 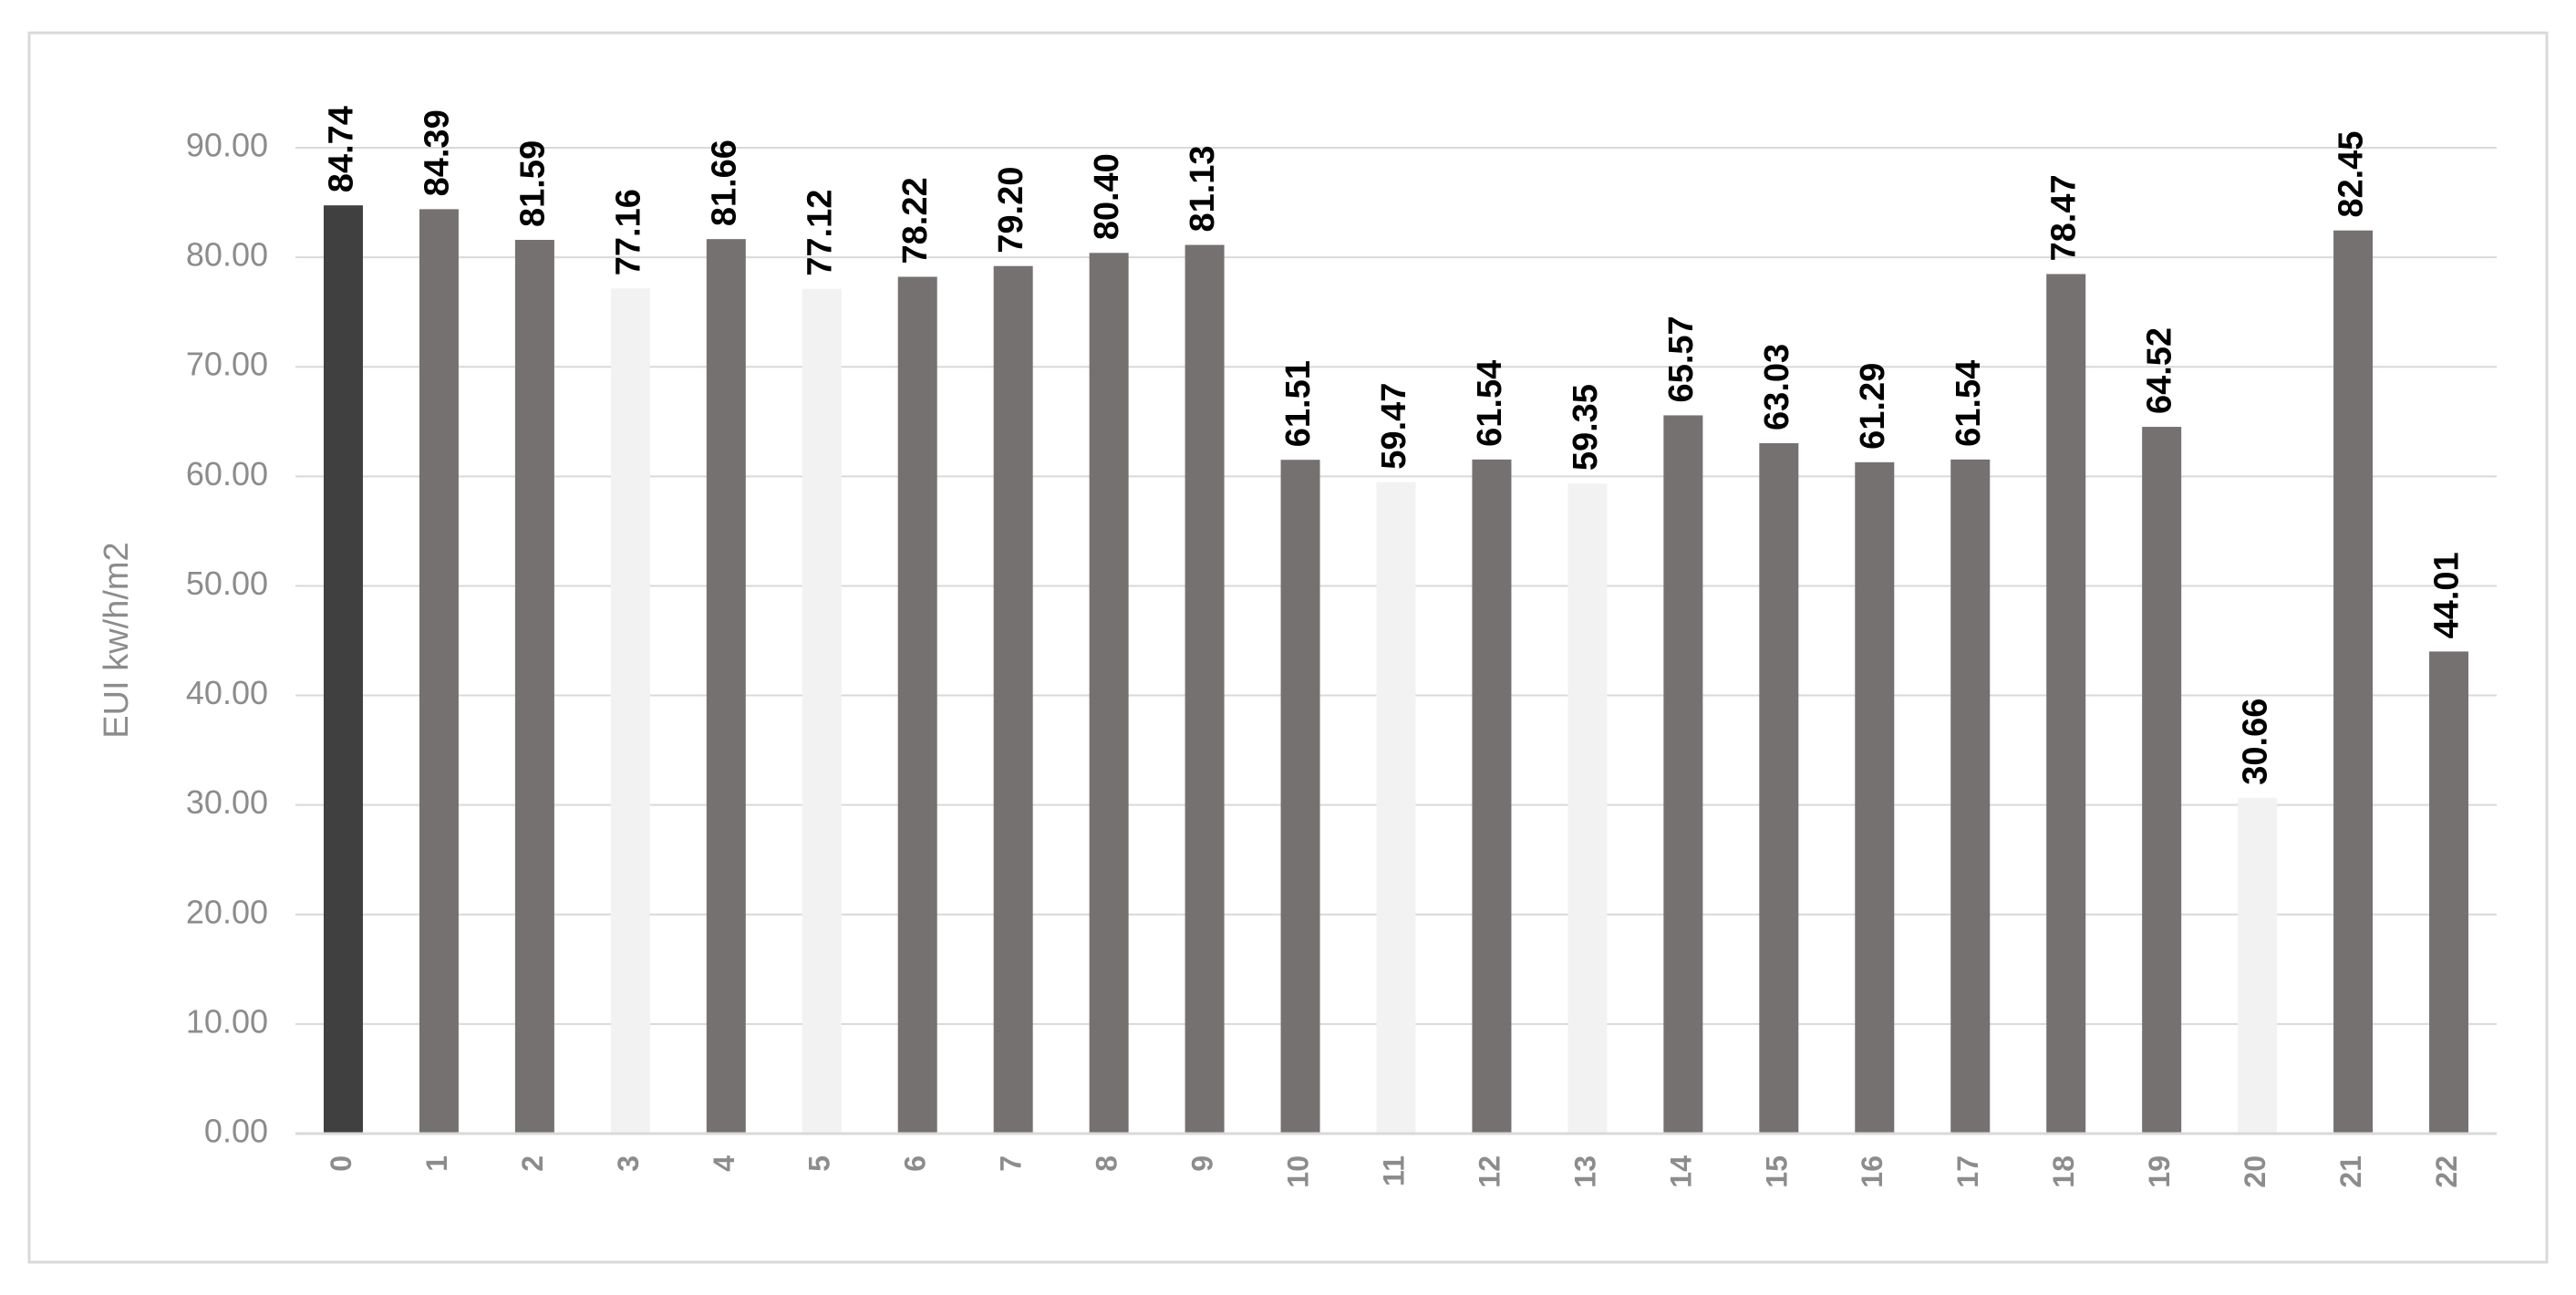 What do you see at coordinates (1298, 403) in the screenshot?
I see `value-label: 61.51` at bounding box center [1298, 403].